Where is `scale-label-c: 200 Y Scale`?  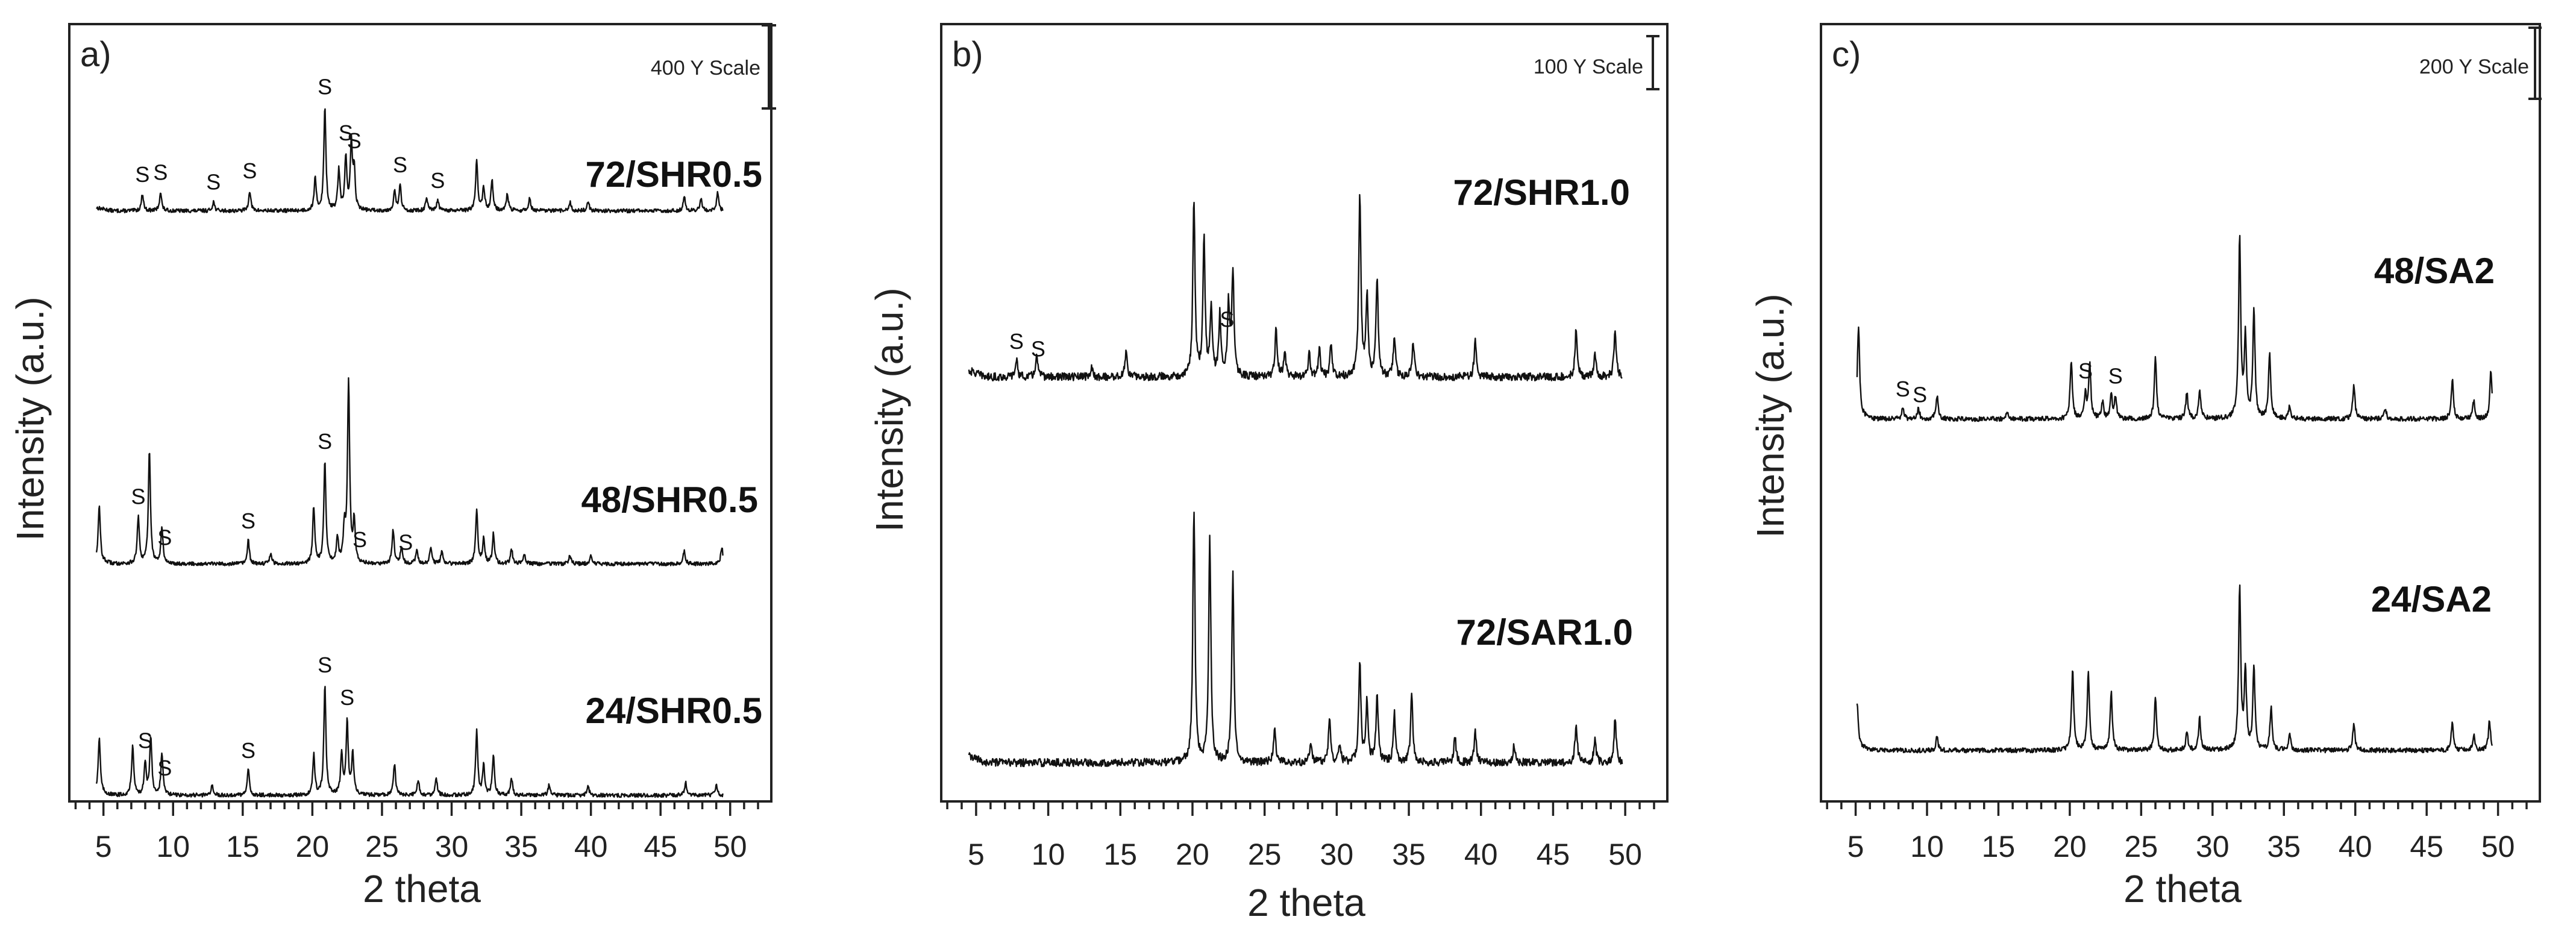 scale-label-c: 200 Y Scale is located at coordinates (2474, 66).